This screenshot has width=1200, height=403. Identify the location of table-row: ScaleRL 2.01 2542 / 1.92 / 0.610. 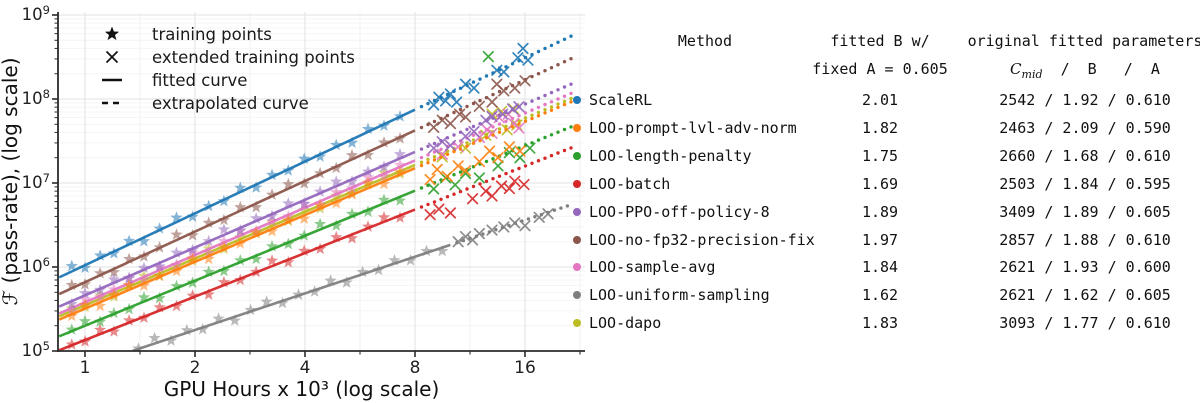
(880, 100).